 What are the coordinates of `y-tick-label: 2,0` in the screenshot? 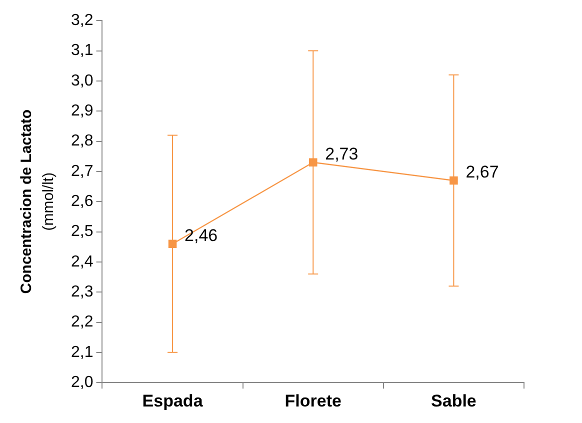 It's located at (82, 383).